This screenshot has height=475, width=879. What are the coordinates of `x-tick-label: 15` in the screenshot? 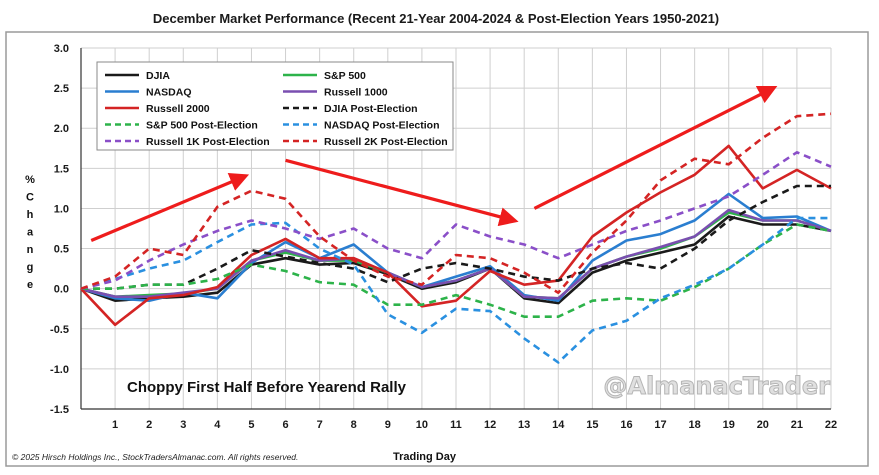 It's located at (592, 425).